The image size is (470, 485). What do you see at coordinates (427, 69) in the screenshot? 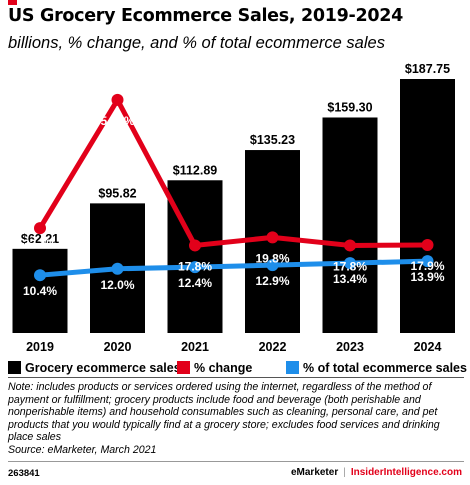
I see `bar-value-label: $187.75` at bounding box center [427, 69].